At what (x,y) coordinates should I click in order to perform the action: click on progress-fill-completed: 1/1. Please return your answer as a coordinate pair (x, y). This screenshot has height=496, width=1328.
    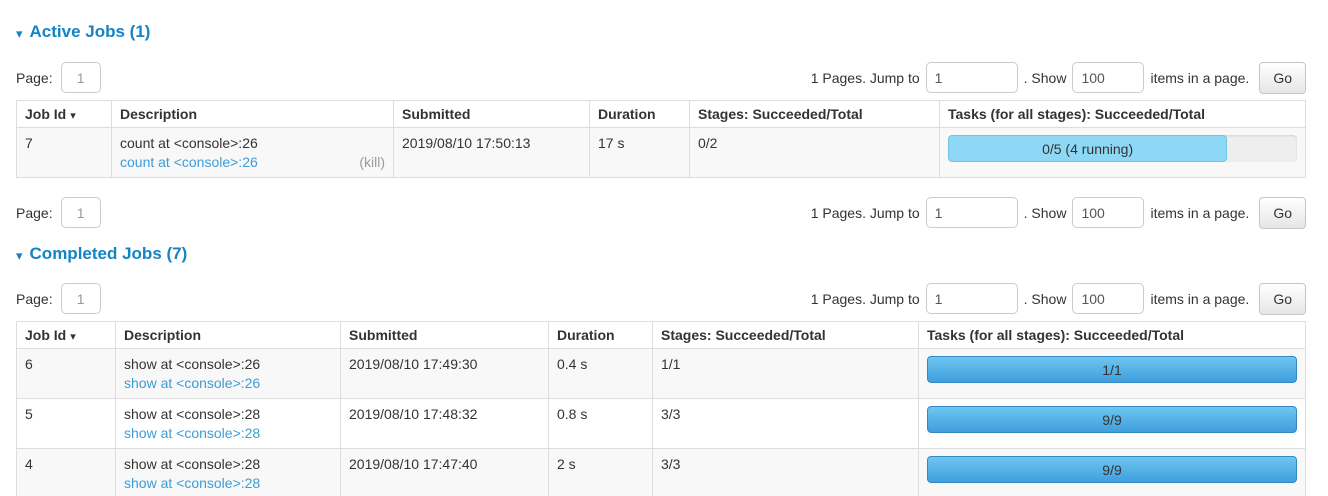
    Looking at the image, I should click on (1112, 369).